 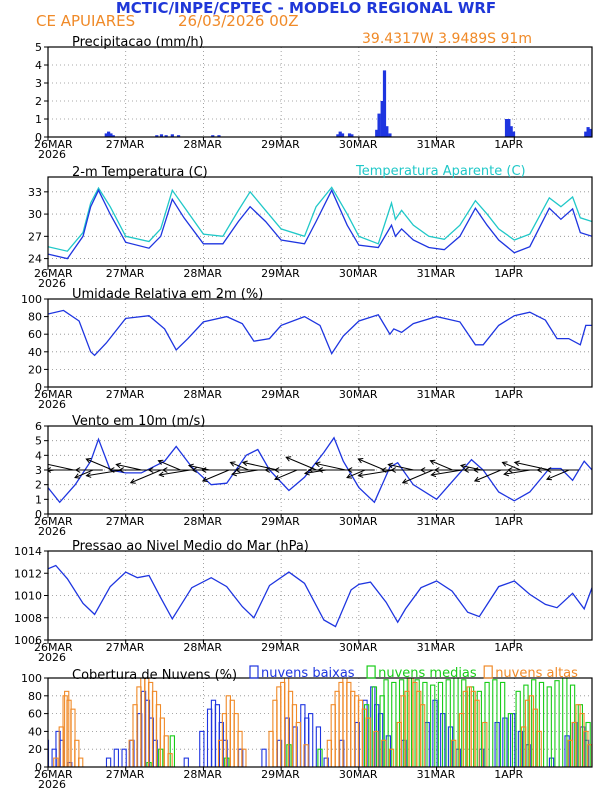 What do you see at coordinates (35, 749) in the screenshot?
I see `y-tick-label: 20` at bounding box center [35, 749].